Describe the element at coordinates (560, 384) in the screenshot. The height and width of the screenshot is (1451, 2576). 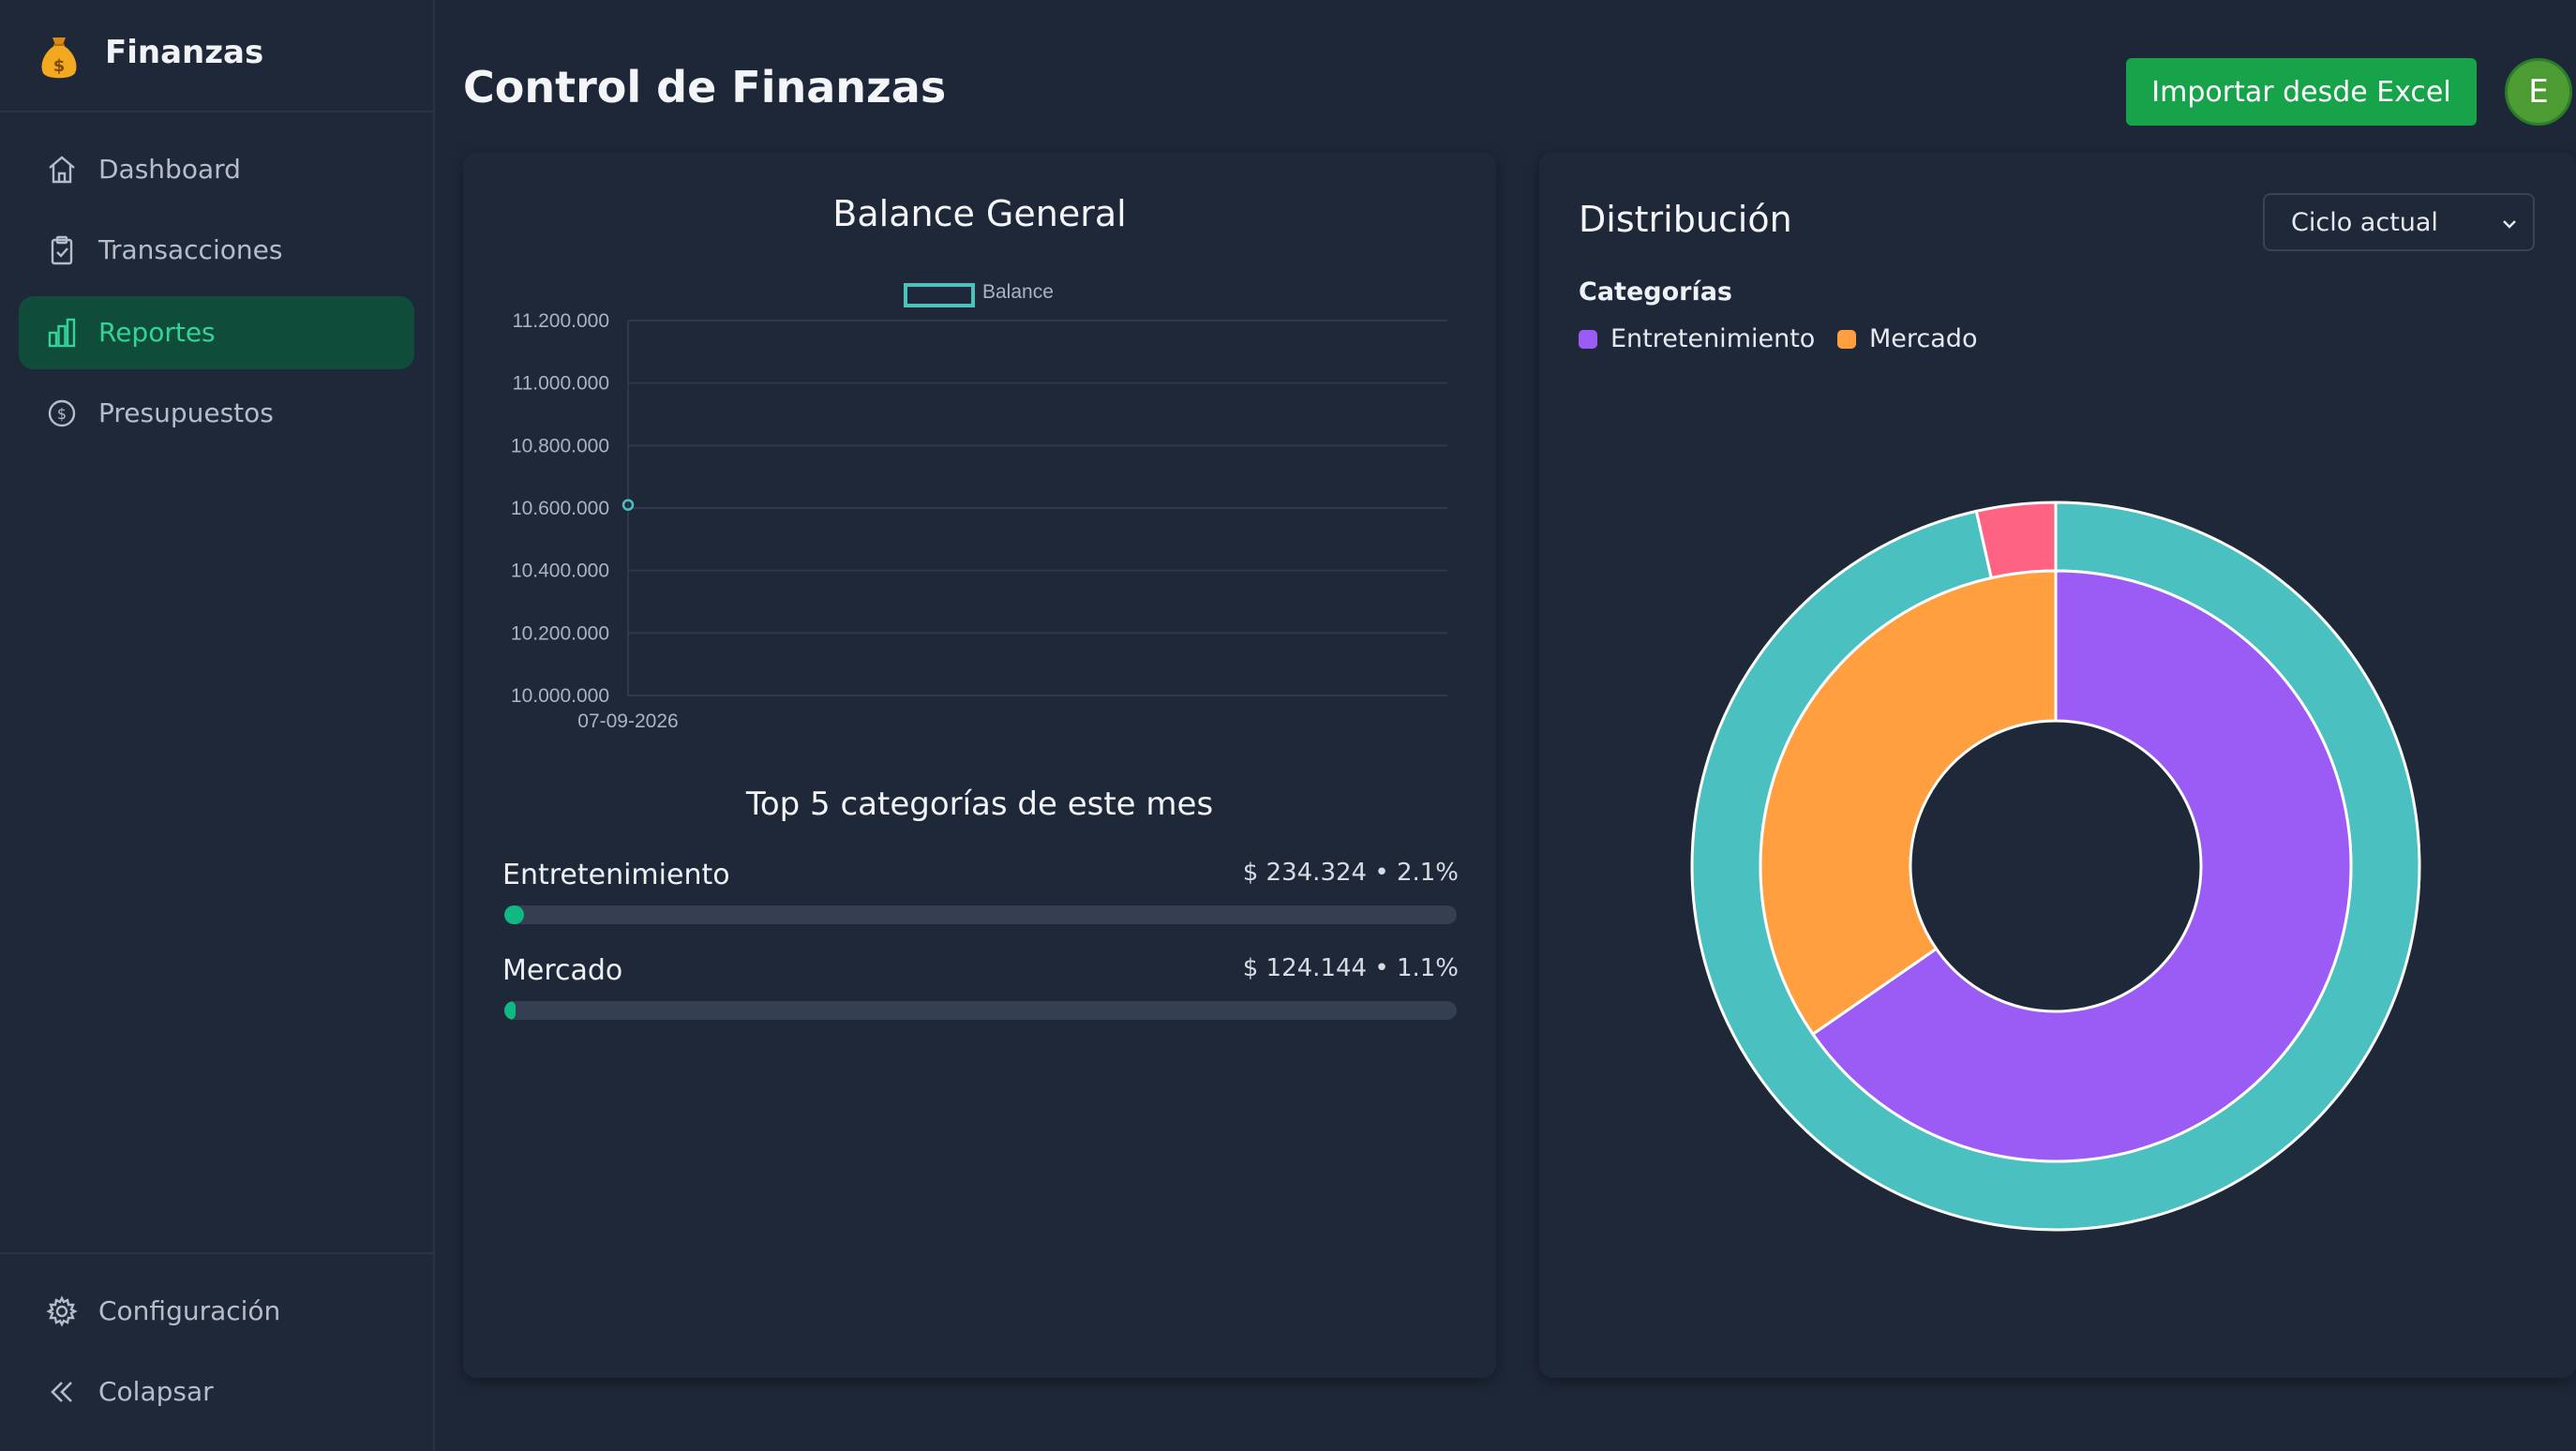
I see `y-tick-label: 11.000.000` at that location.